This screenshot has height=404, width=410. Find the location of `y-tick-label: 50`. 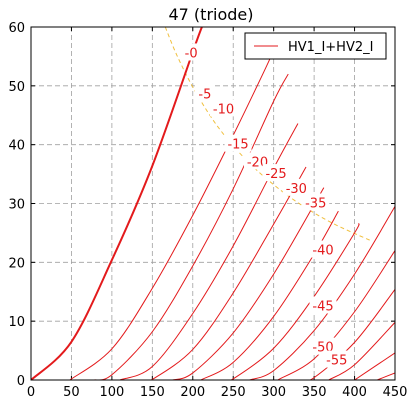

y-tick-label: 50 is located at coordinates (16, 87).